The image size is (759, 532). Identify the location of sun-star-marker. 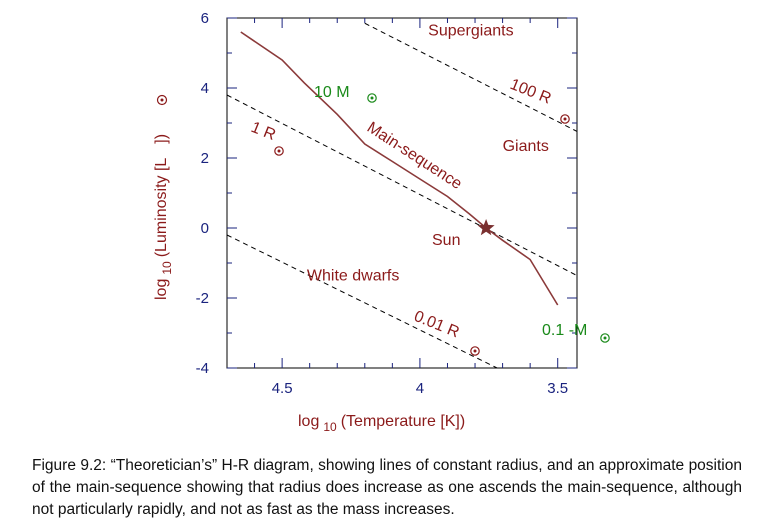
(486, 227).